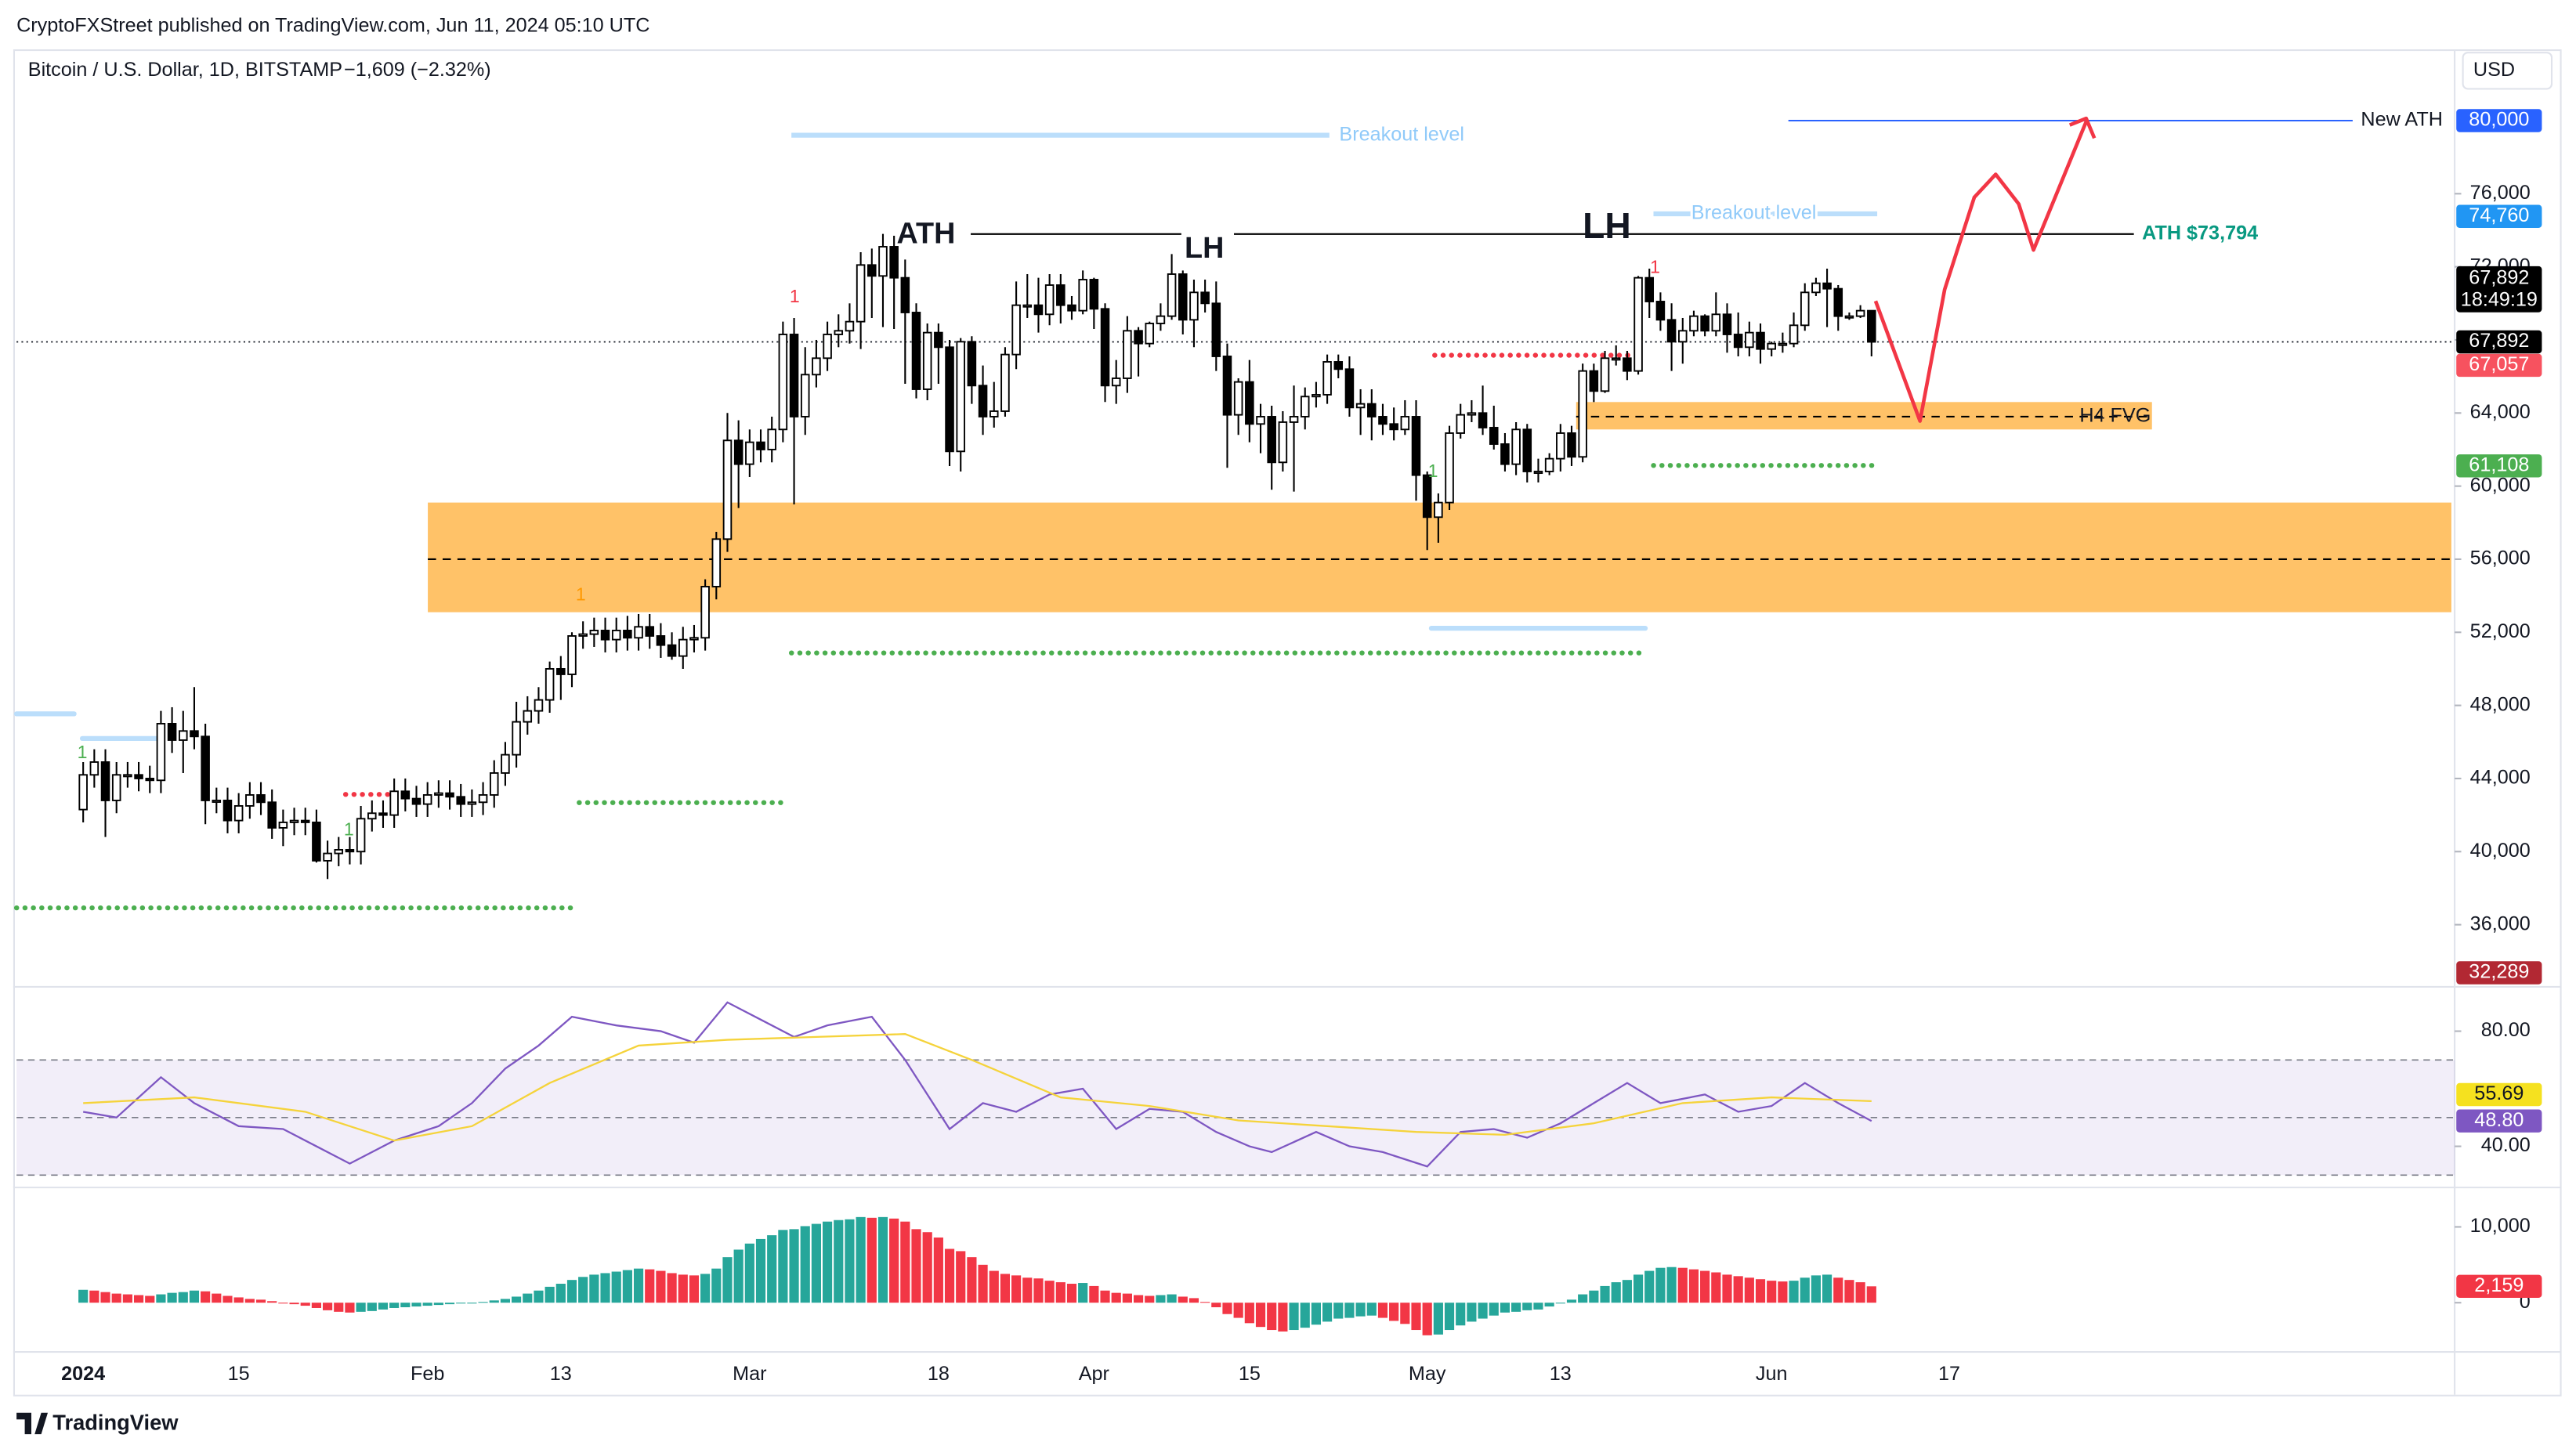  Describe the element at coordinates (2494, 70) in the screenshot. I see `currency-label: USD` at that location.